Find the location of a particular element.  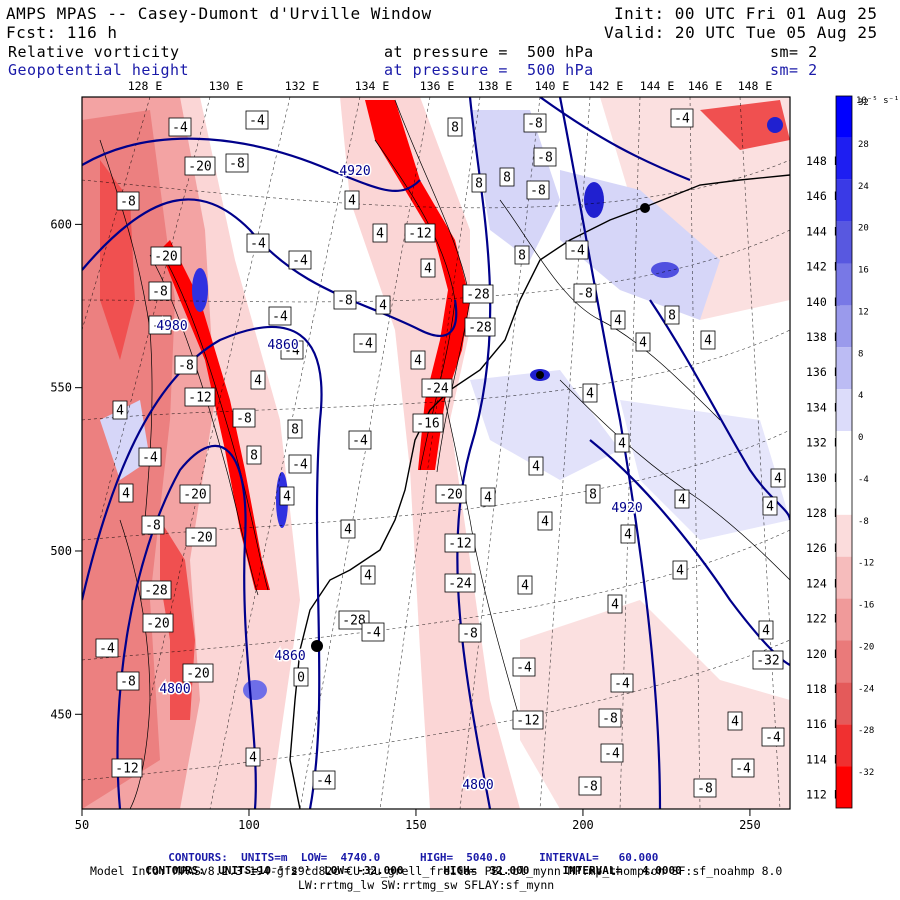

station-marker is located at coordinates (645, 208).